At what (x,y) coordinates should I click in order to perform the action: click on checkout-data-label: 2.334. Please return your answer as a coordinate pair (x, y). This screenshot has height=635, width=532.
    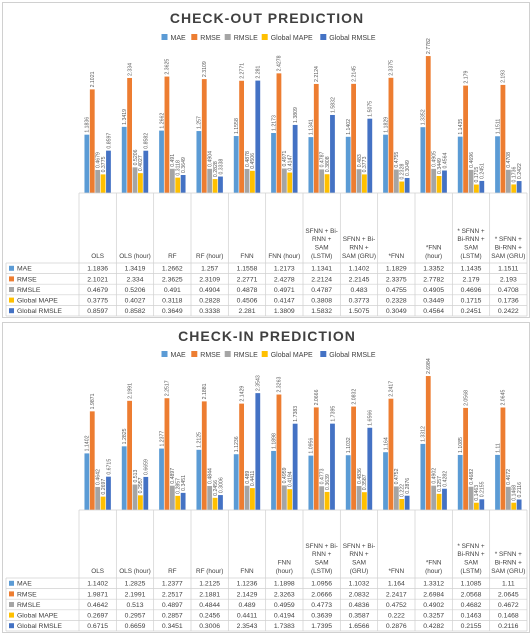
    Looking at the image, I should click on (130, 69).